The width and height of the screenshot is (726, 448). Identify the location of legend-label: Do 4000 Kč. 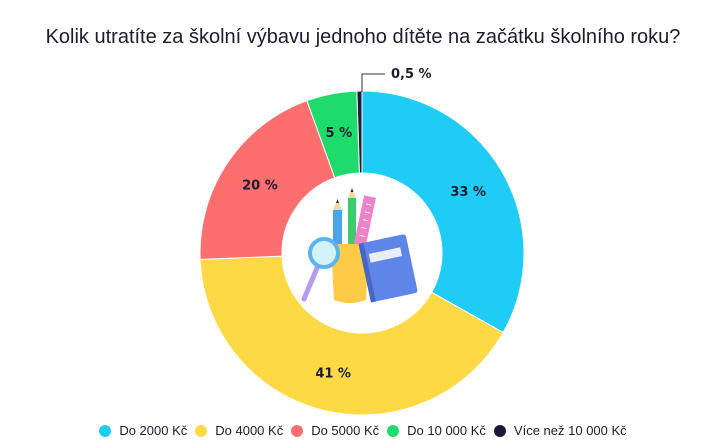
(249, 430).